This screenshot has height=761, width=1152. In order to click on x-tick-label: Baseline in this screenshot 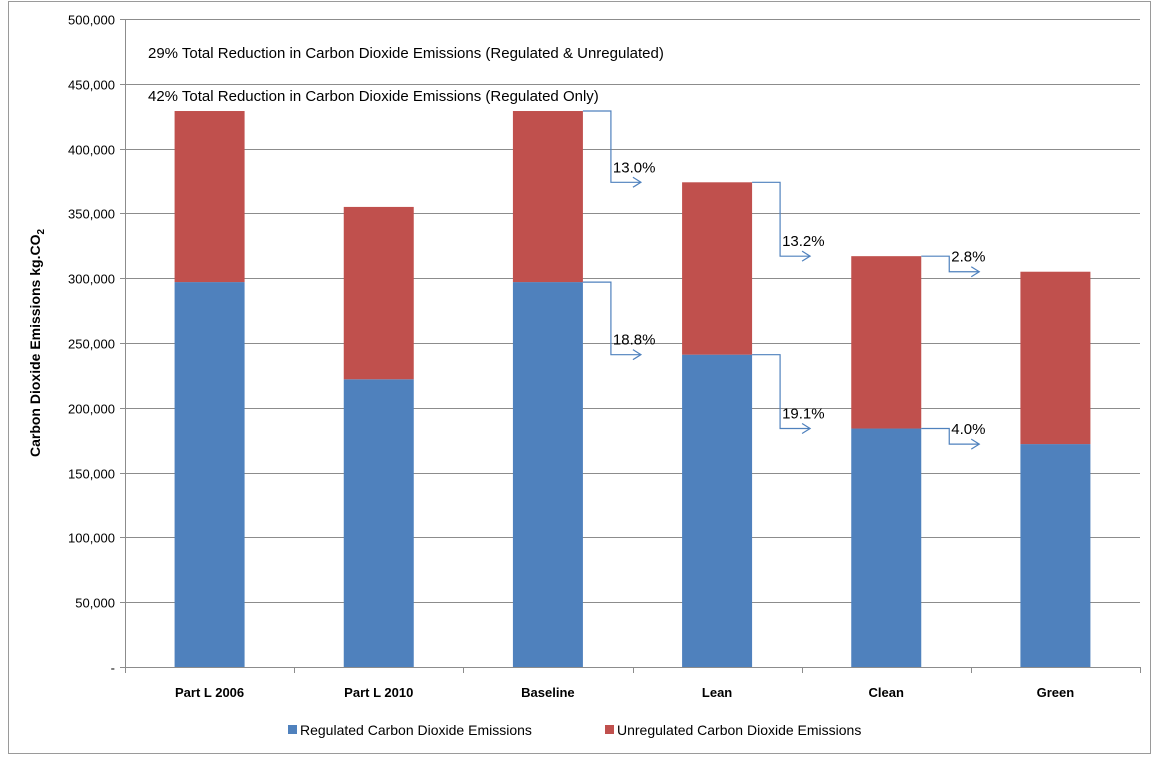, I will do `click(547, 692)`.